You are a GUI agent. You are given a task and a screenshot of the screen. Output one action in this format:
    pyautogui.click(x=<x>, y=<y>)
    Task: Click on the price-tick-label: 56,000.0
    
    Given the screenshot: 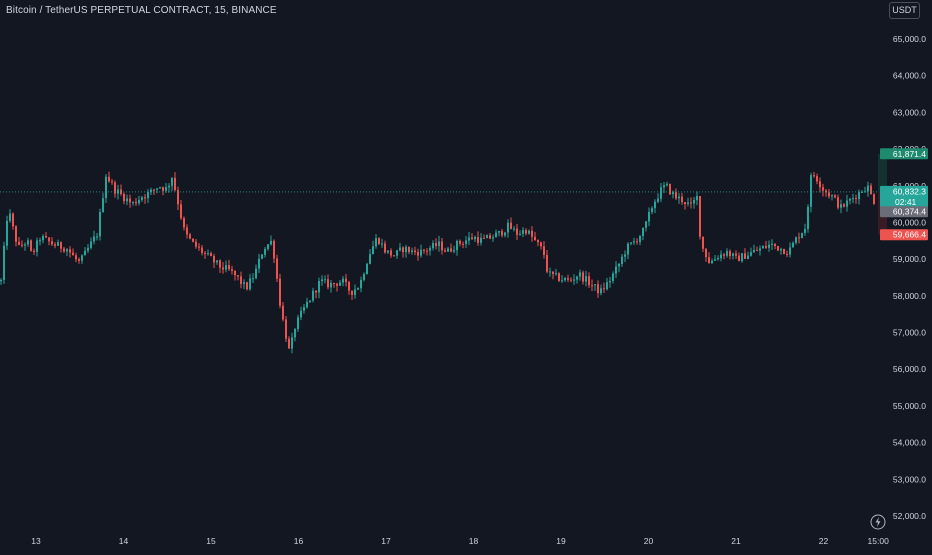 What is the action you would take?
    pyautogui.click(x=909, y=369)
    